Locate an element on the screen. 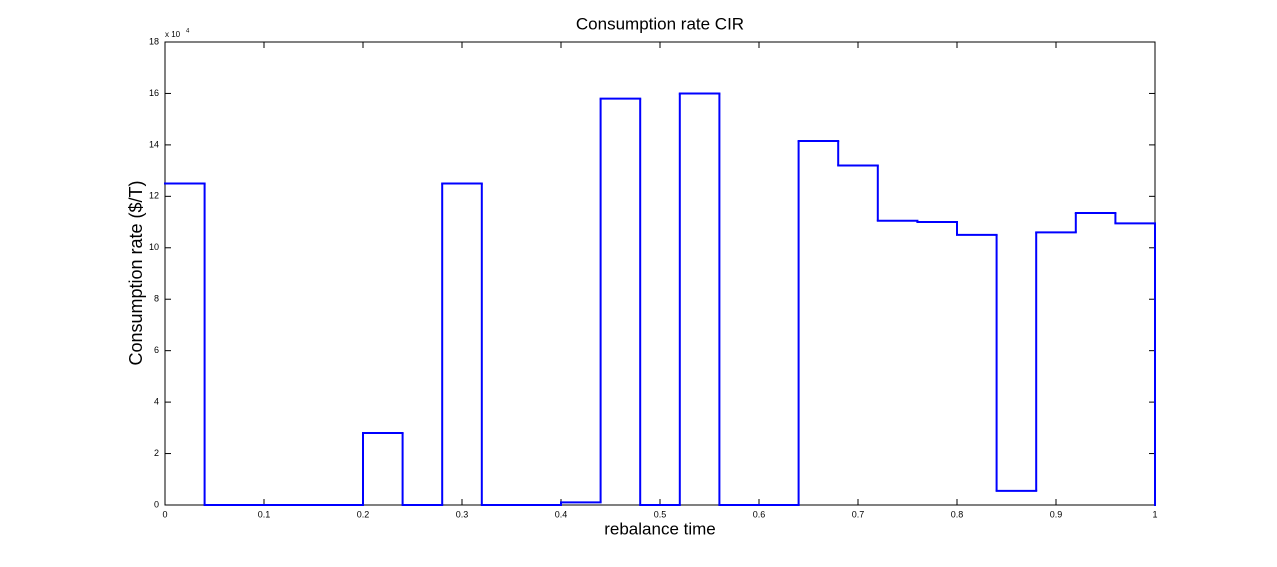 This screenshot has width=1277, height=567. y-tick-label: 6 is located at coordinates (156, 350).